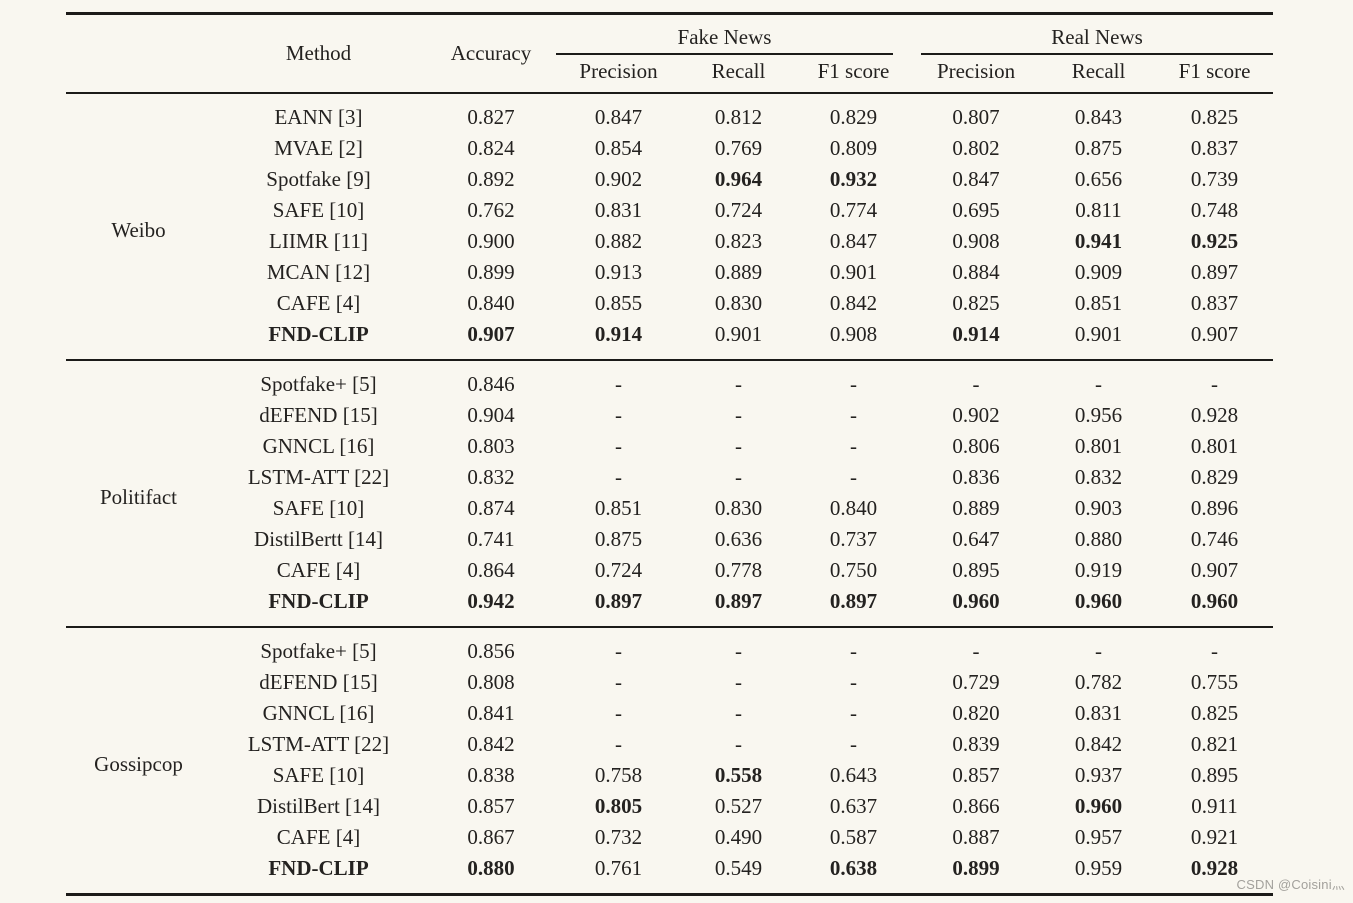 Image resolution: width=1353 pixels, height=903 pixels. What do you see at coordinates (318, 179) in the screenshot?
I see `method-name: Spotfake [9]` at bounding box center [318, 179].